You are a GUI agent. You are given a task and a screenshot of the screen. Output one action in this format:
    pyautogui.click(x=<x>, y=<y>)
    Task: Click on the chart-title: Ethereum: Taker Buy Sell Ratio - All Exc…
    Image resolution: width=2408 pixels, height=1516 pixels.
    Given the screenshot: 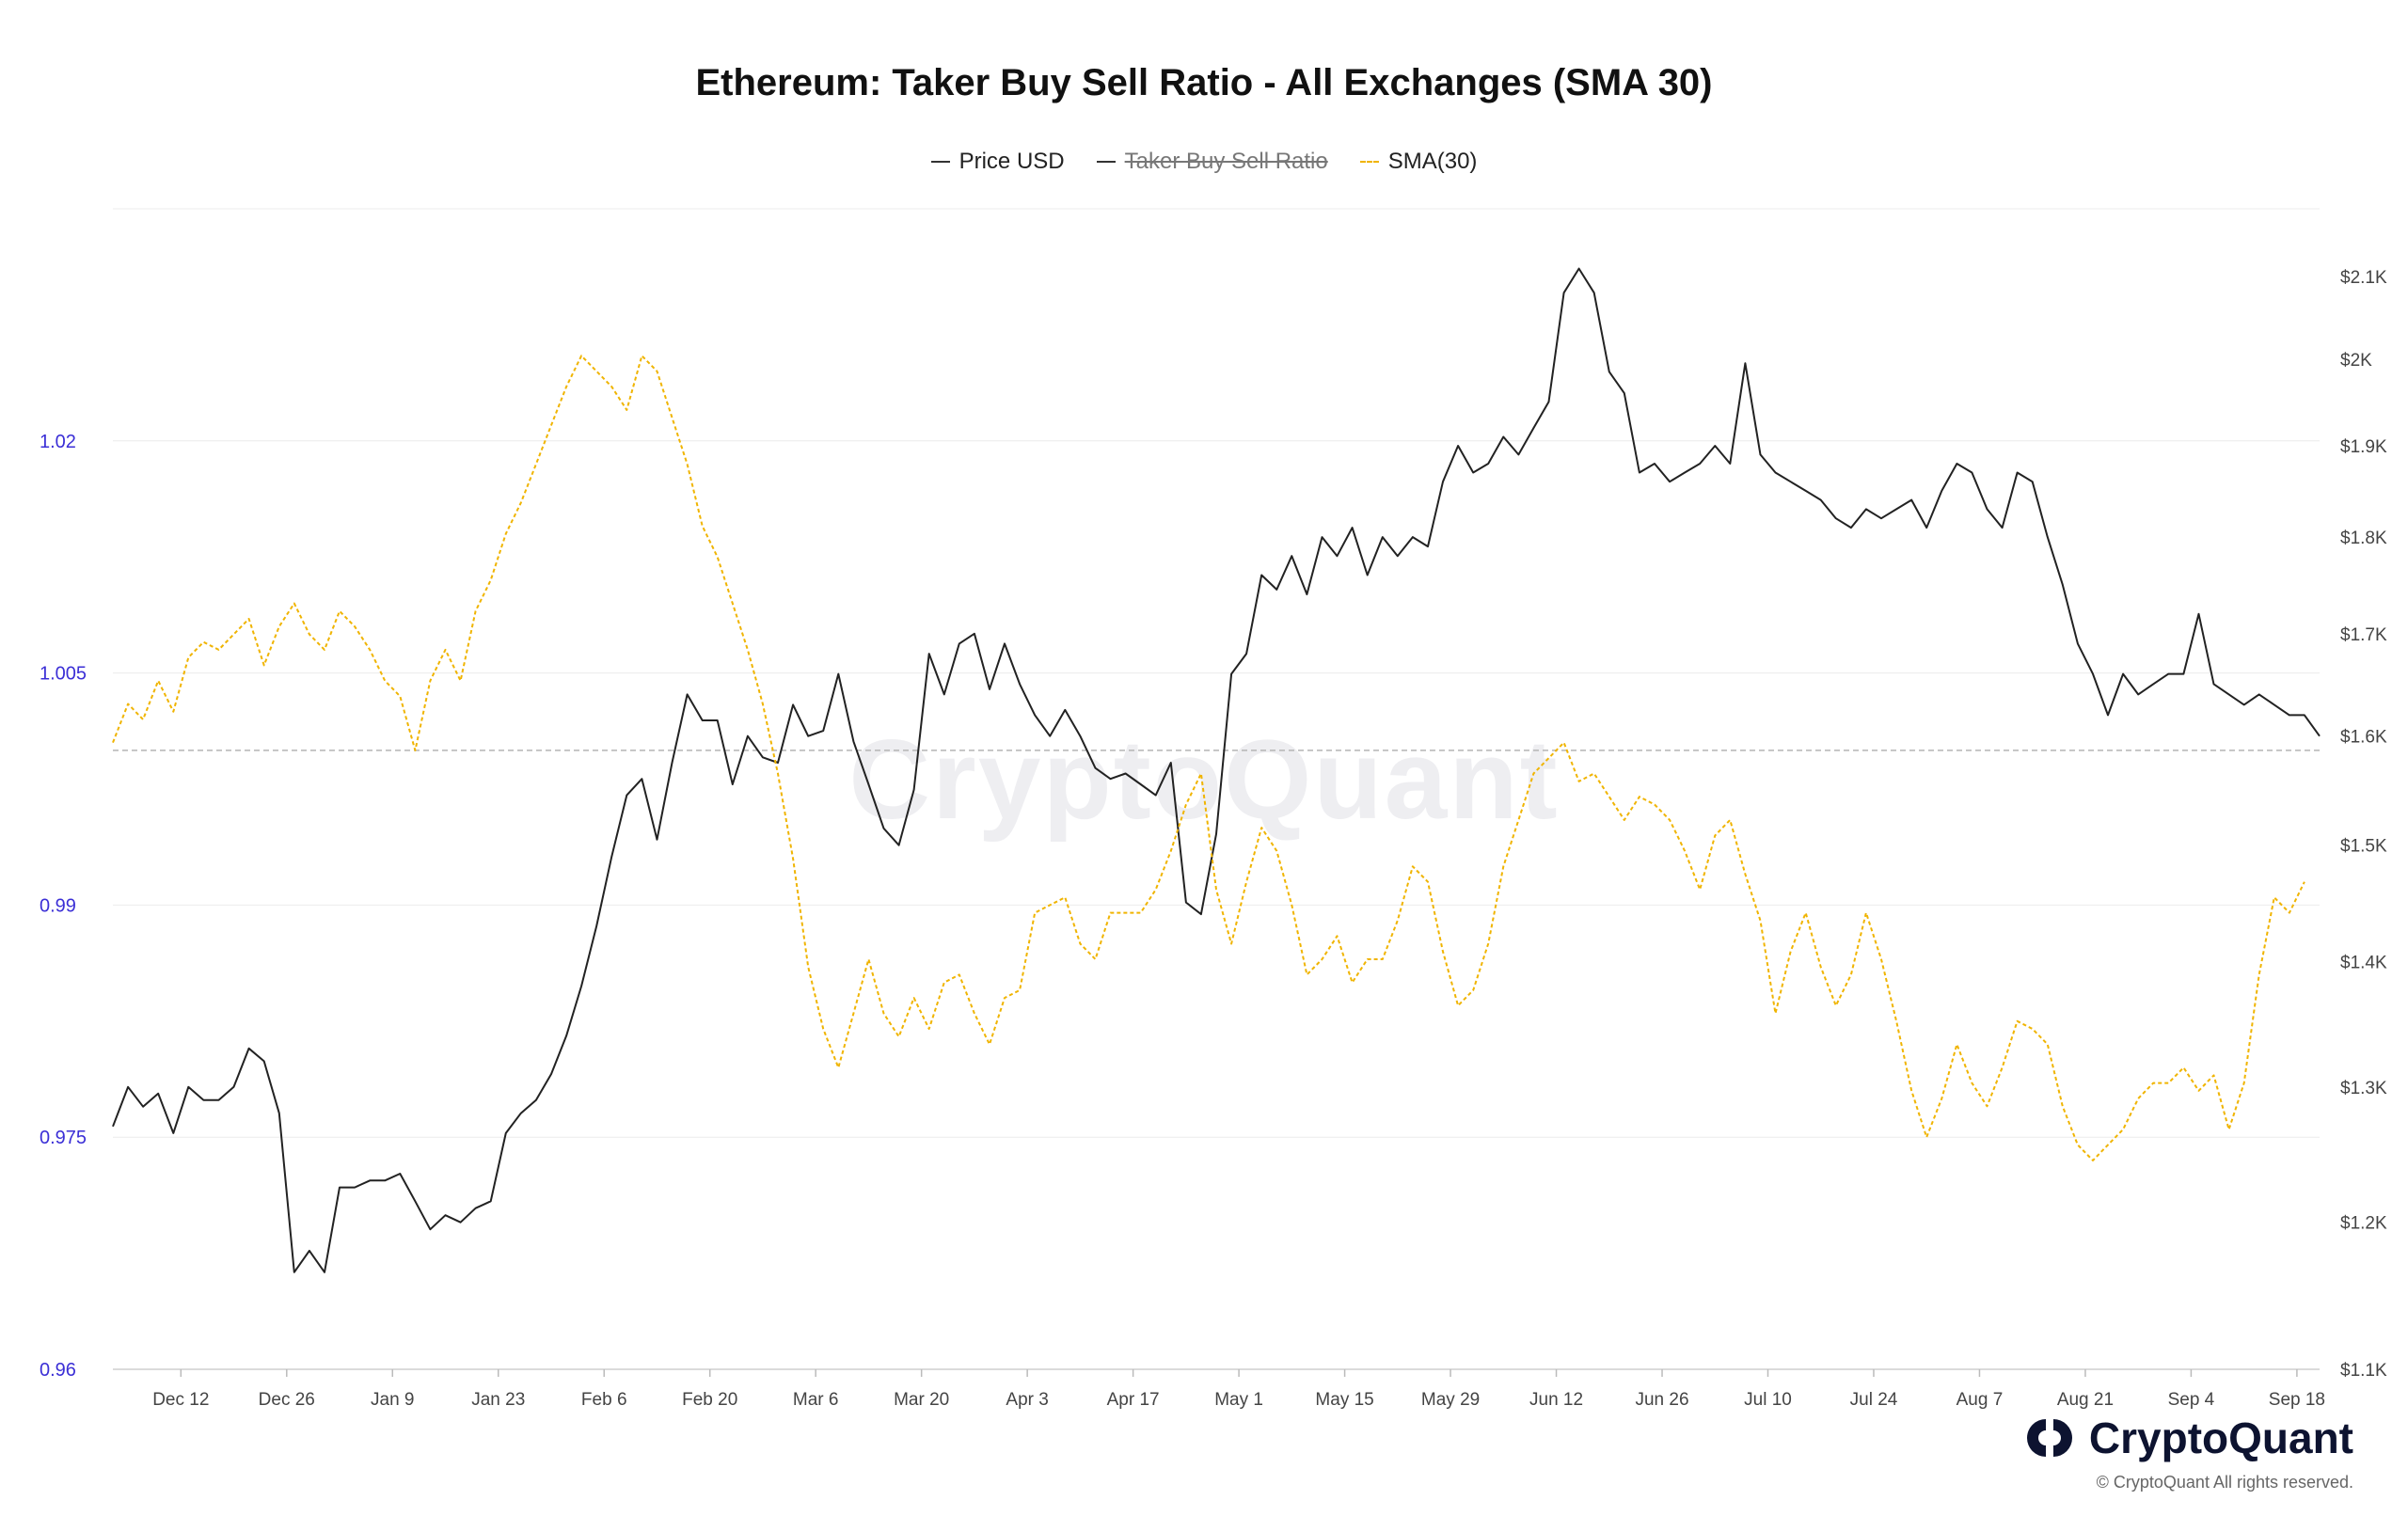 What is the action you would take?
    pyautogui.click(x=1204, y=82)
    